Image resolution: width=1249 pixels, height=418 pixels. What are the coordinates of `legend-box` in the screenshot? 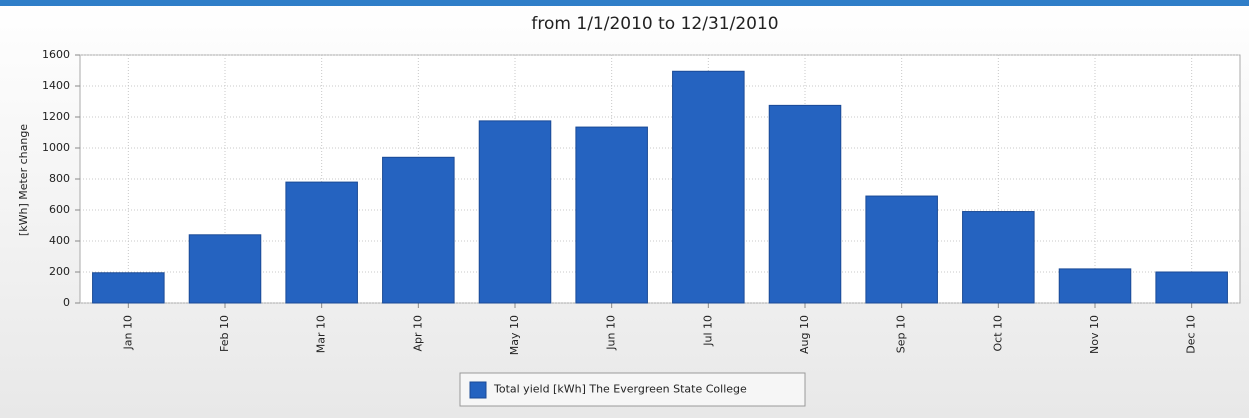 It's located at (632, 389).